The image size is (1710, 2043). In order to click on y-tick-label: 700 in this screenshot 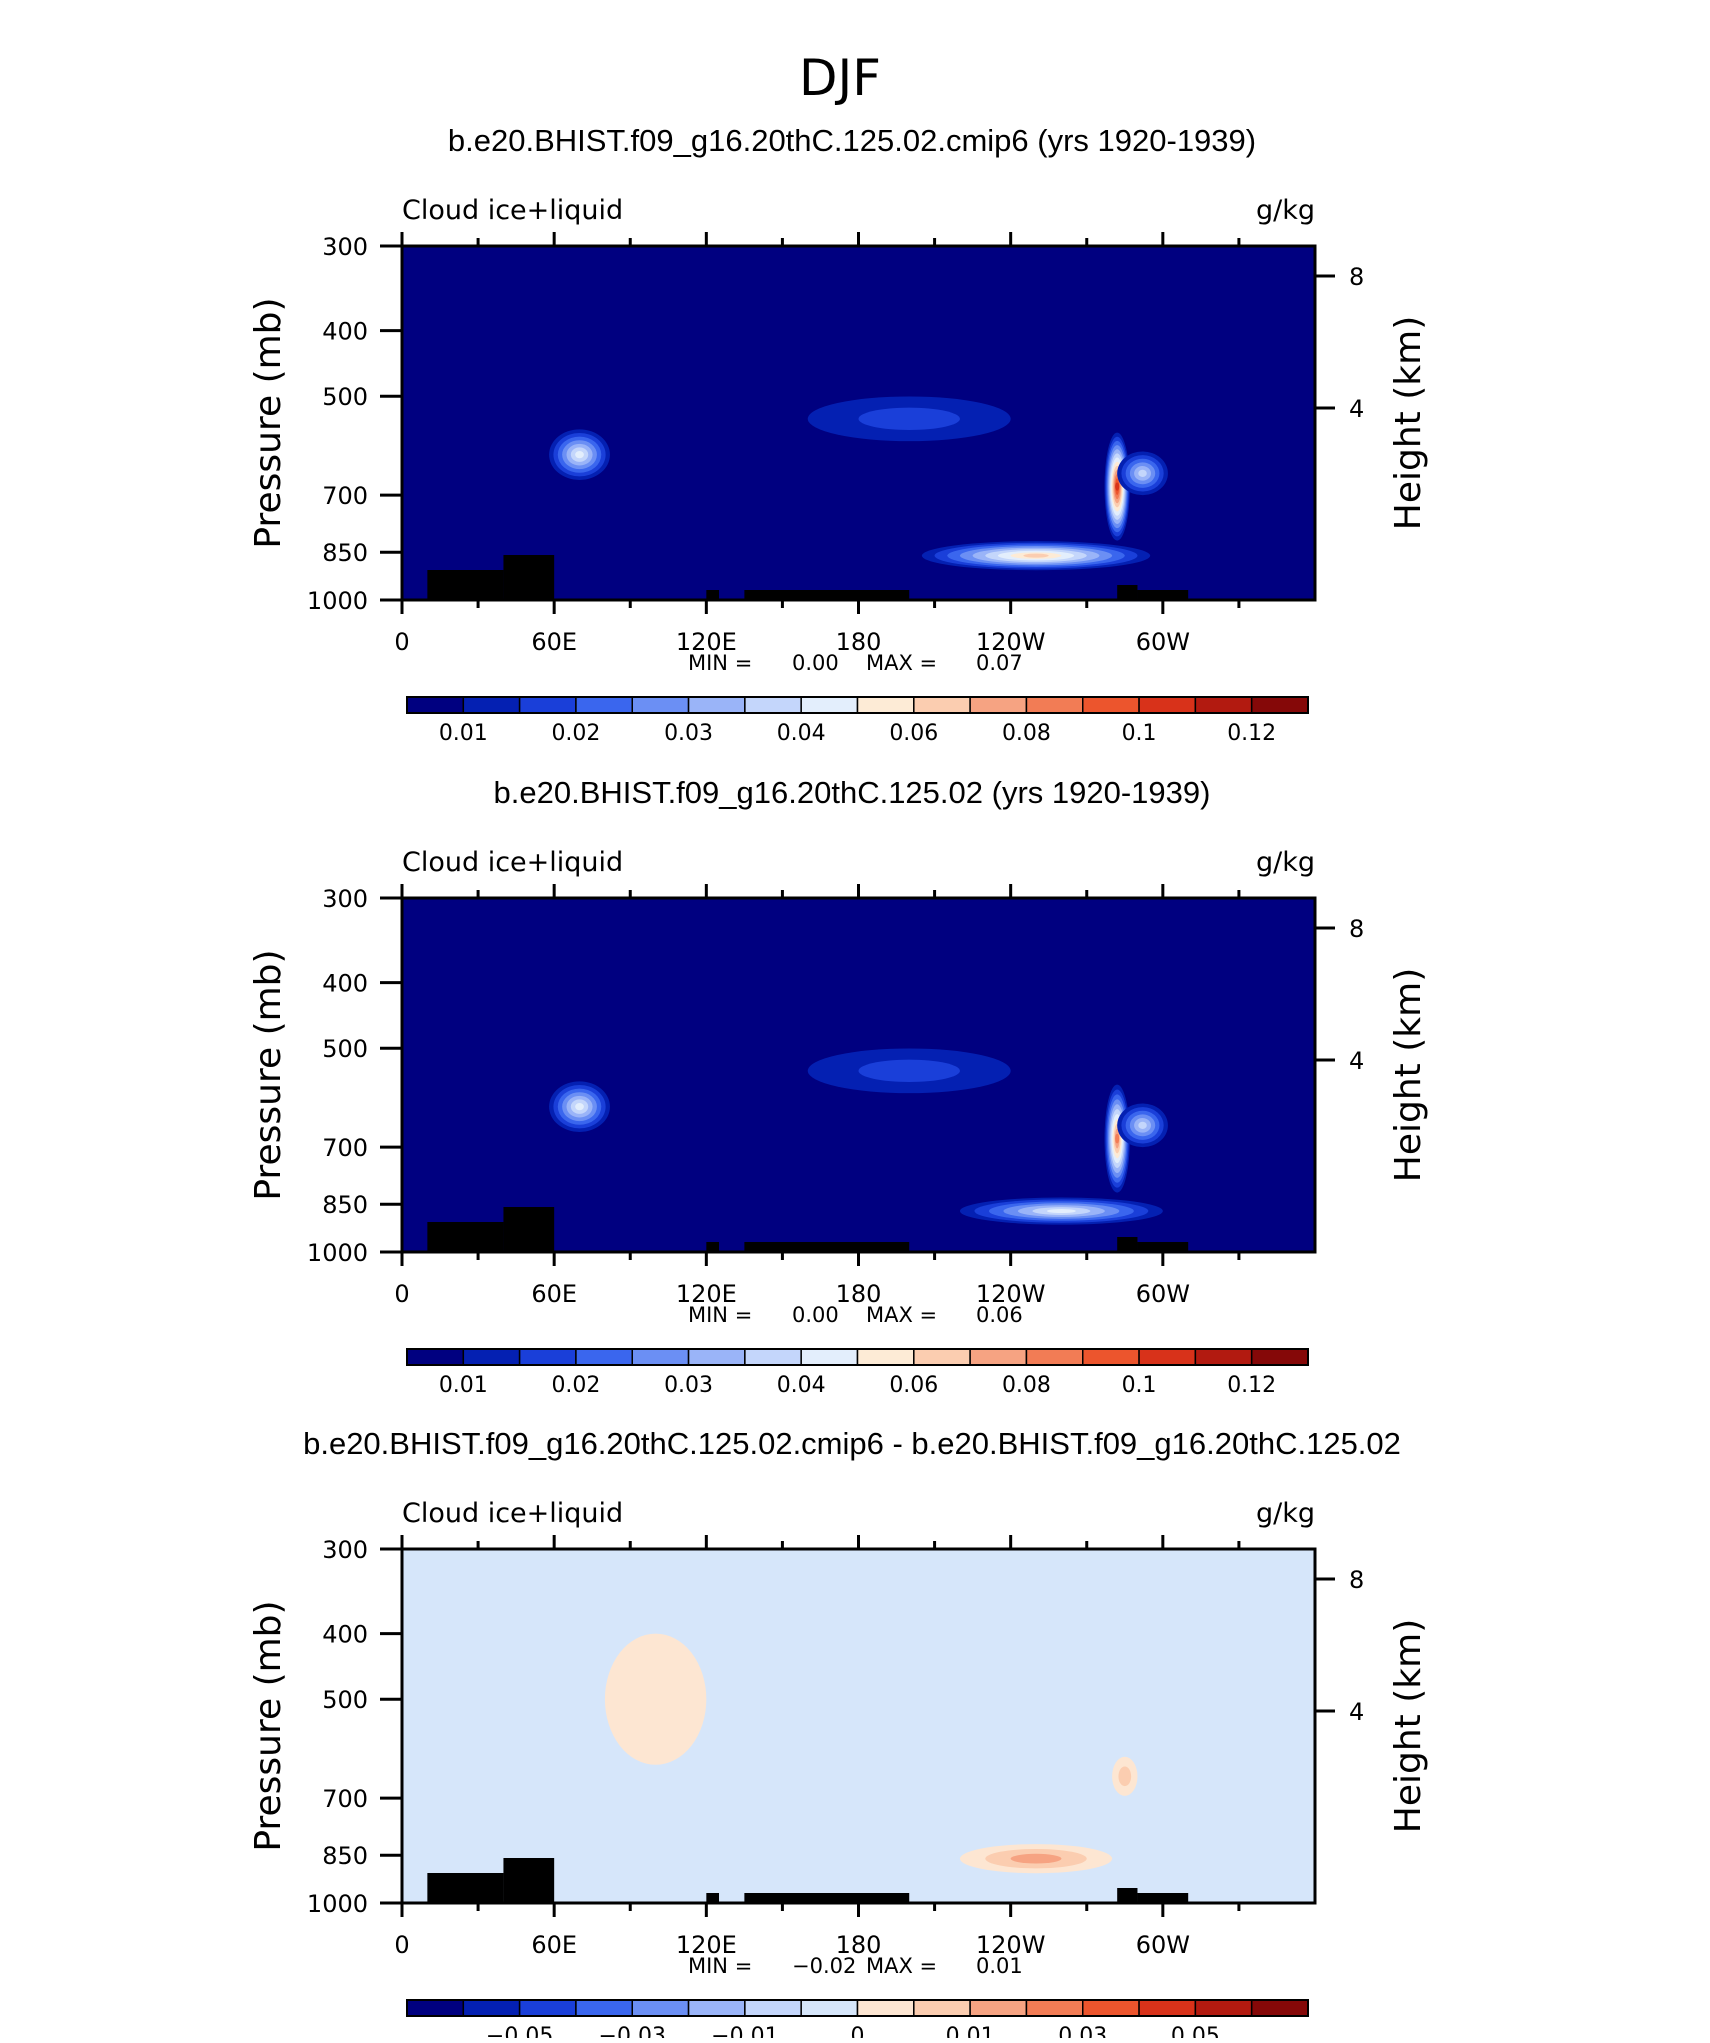, I will do `click(345, 496)`.